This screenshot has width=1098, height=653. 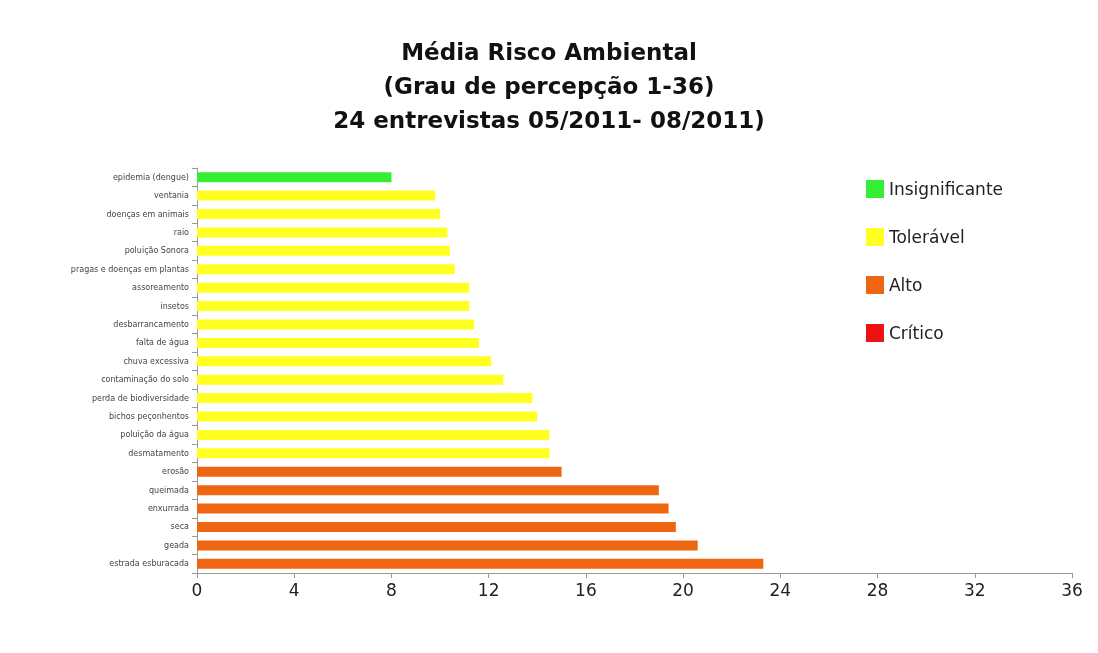 What do you see at coordinates (391, 589) in the screenshot?
I see `x-tick-label: 8` at bounding box center [391, 589].